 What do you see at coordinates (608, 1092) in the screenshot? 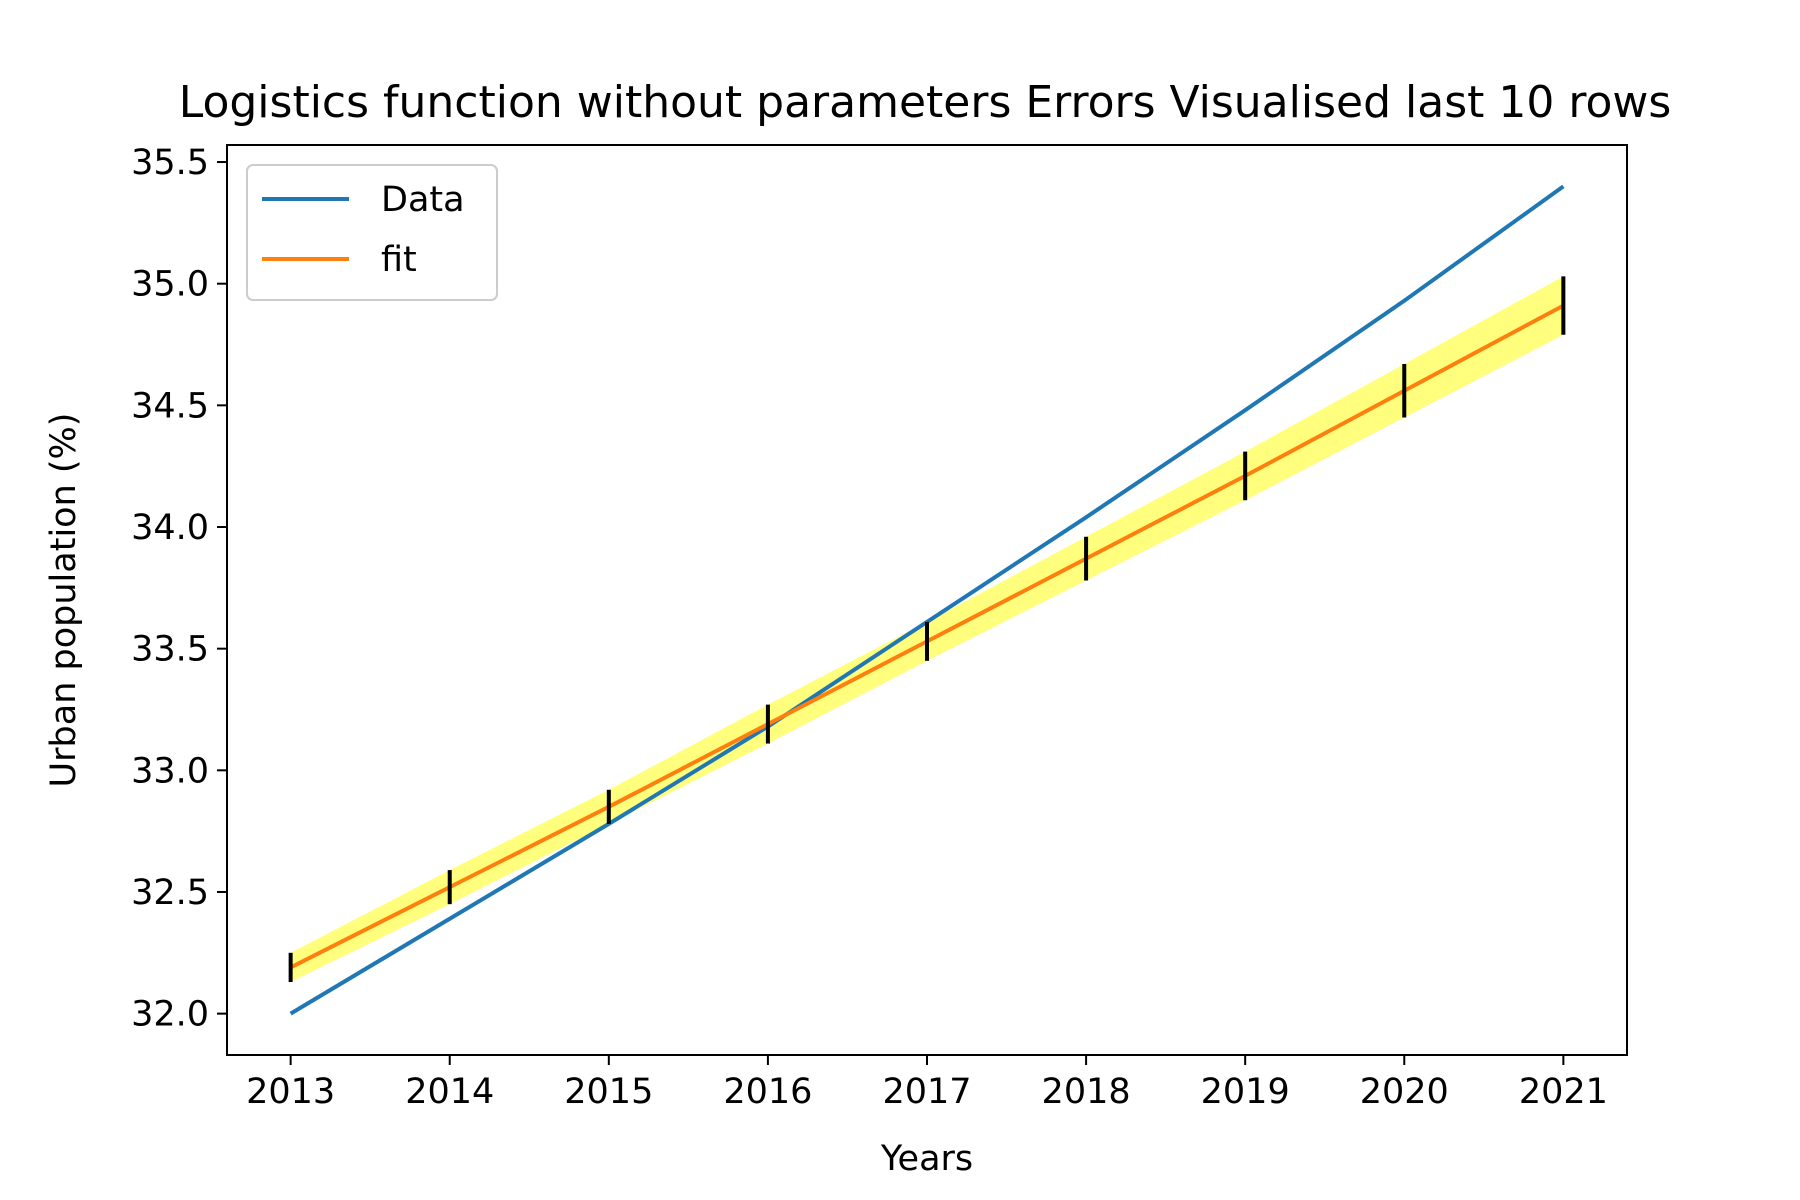
I see `x-tick-label: 2015` at bounding box center [608, 1092].